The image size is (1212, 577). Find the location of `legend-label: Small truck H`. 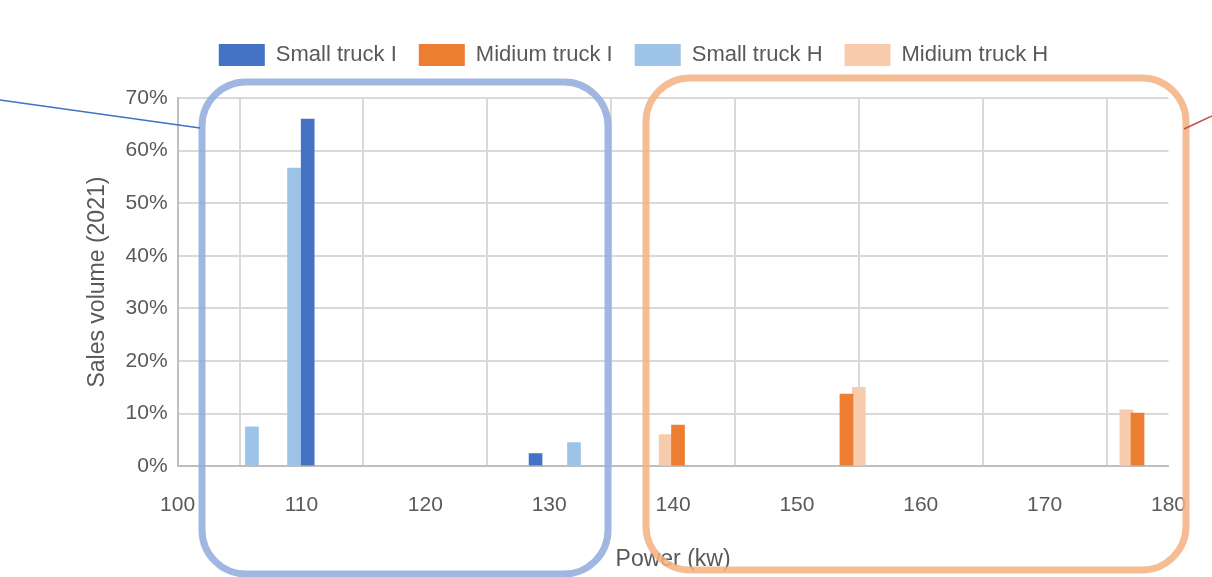

legend-label: Small truck H is located at coordinates (757, 54).